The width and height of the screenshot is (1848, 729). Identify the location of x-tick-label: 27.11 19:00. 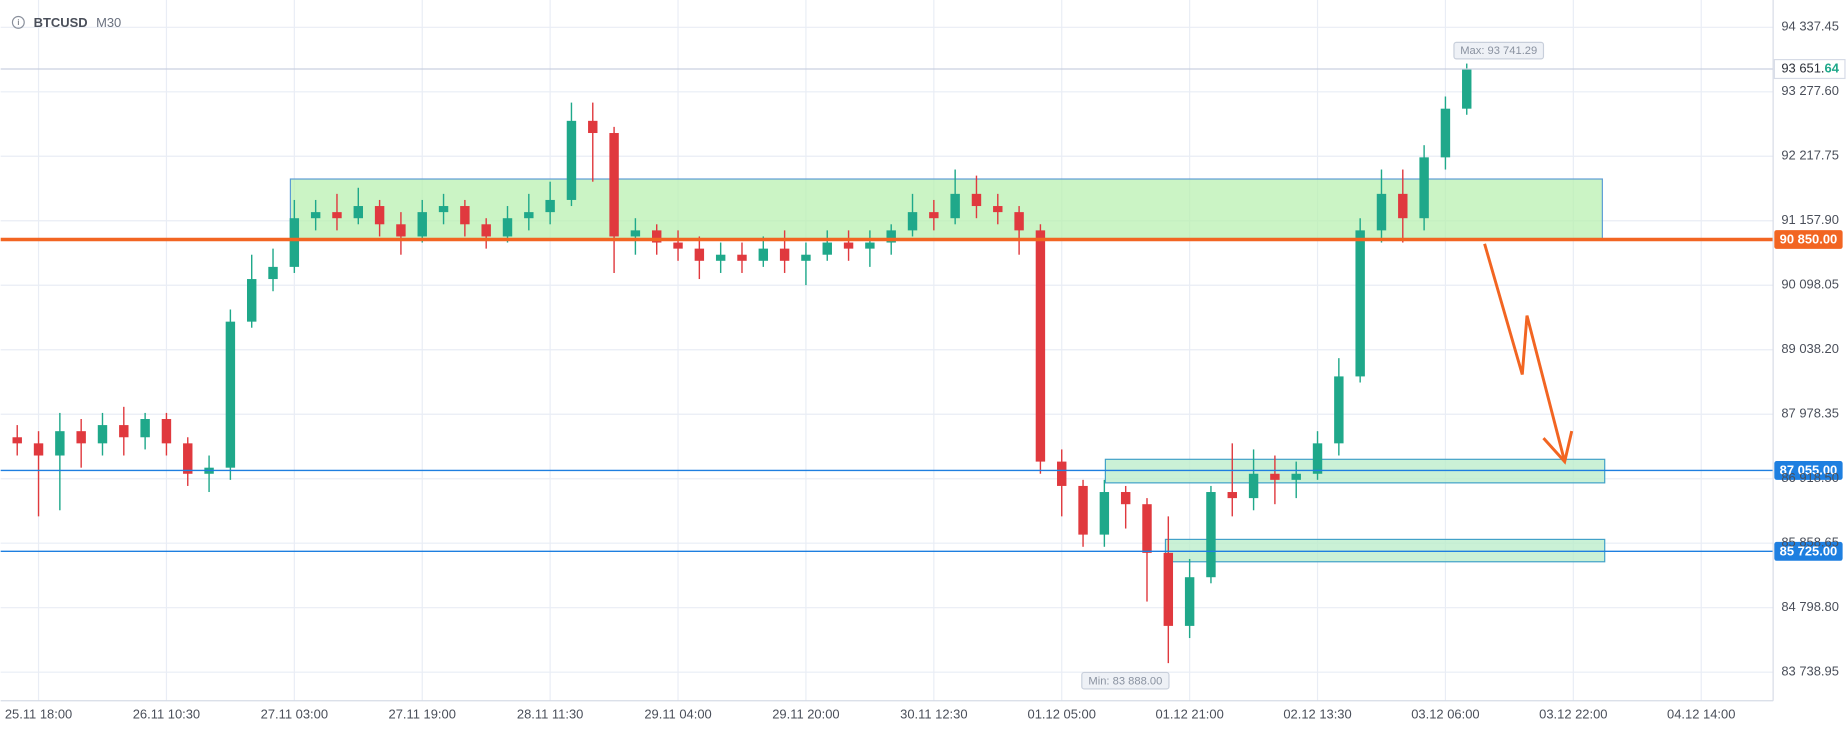
(422, 713).